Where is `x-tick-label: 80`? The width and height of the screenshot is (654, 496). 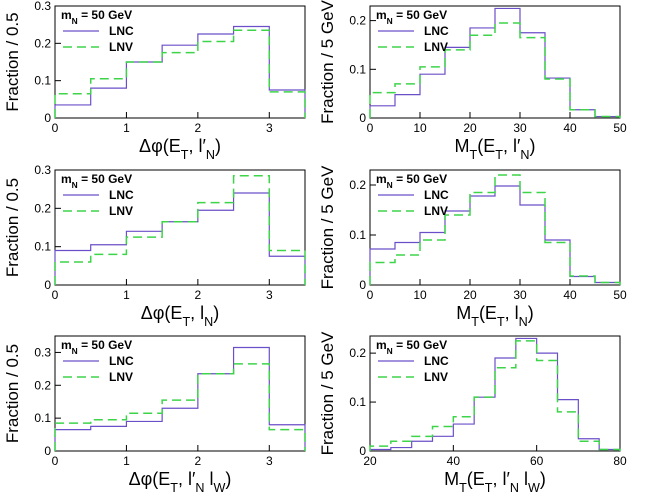
x-tick-label: 80 is located at coordinates (620, 461).